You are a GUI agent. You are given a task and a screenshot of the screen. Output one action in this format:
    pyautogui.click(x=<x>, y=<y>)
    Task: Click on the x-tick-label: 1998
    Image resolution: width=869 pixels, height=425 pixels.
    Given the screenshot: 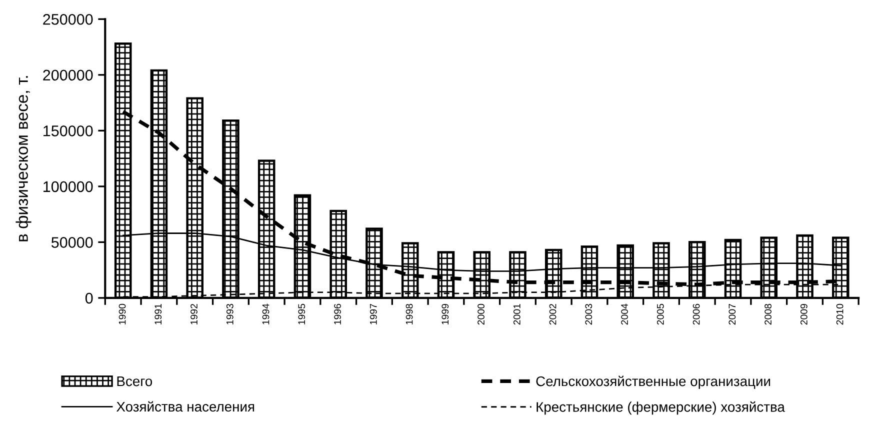 What is the action you would take?
    pyautogui.click(x=409, y=314)
    